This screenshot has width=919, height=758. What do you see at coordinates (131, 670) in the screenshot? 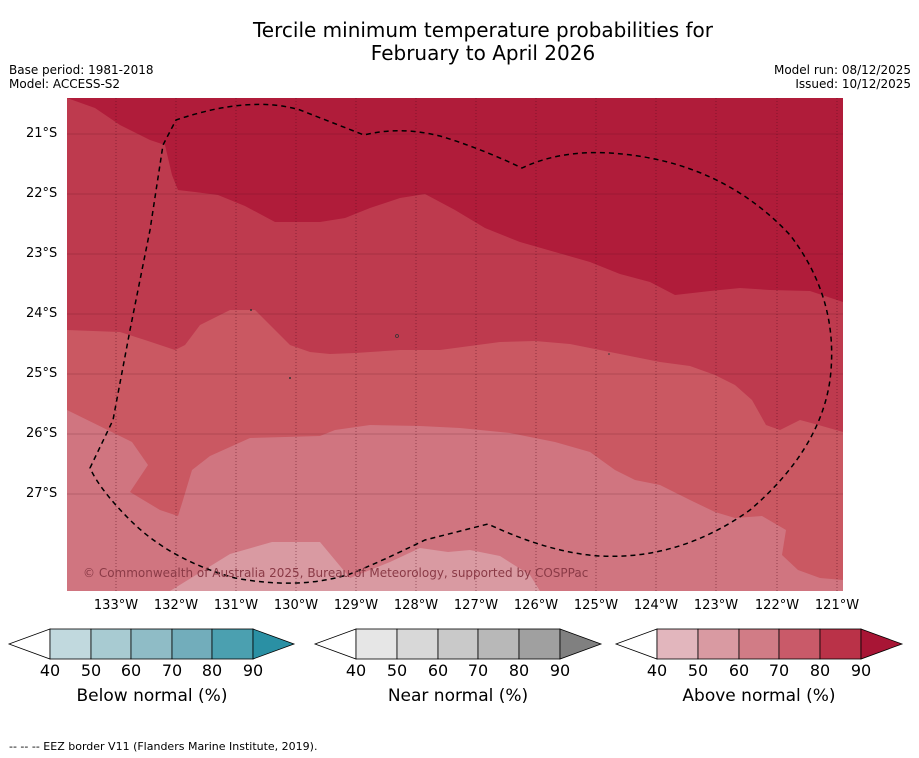
I see `colorbar-below-tick: 60` at bounding box center [131, 670].